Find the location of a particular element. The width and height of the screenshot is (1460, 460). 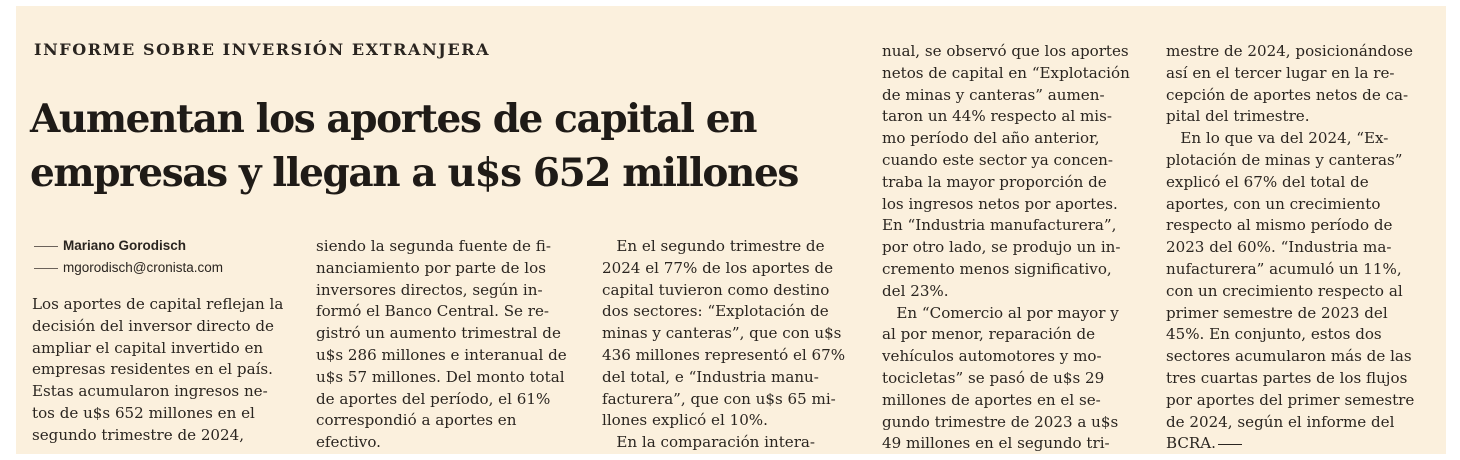

article-text-line: ampliar el capital invertido en is located at coordinates (148, 347).